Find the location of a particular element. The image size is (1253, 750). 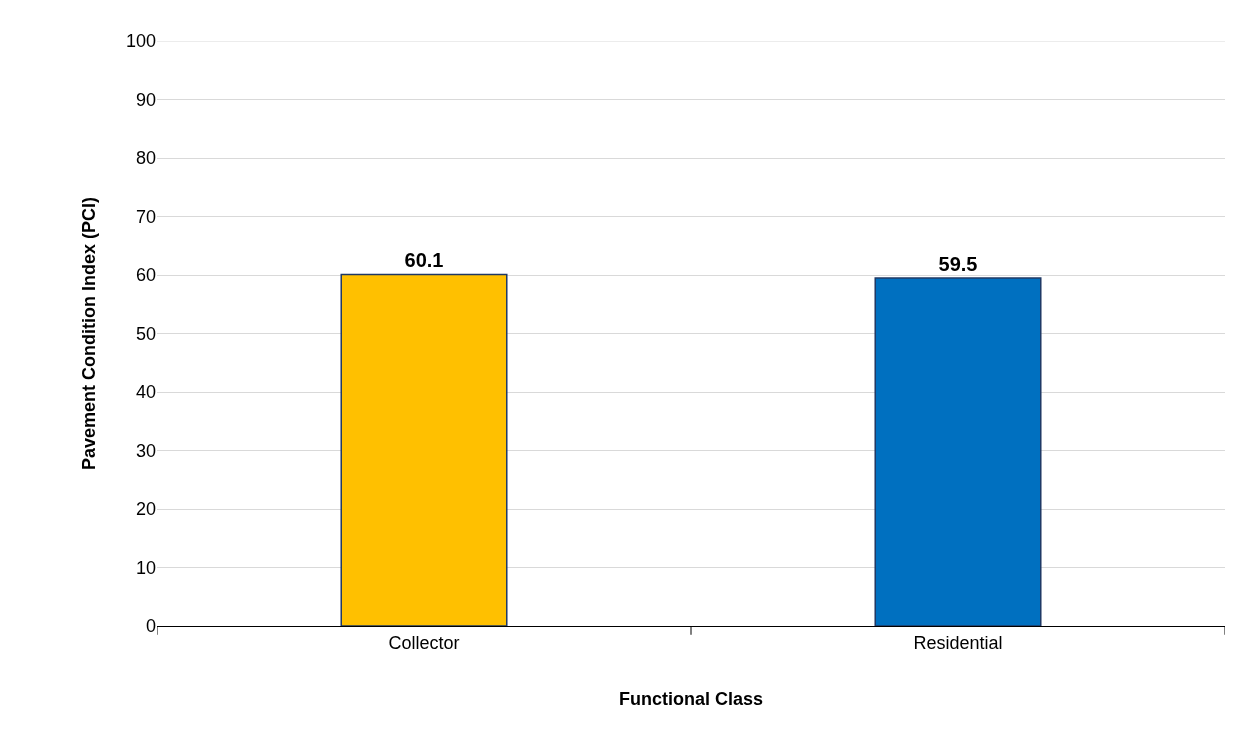

x-axis-title: Functional Class is located at coordinates (691, 698).